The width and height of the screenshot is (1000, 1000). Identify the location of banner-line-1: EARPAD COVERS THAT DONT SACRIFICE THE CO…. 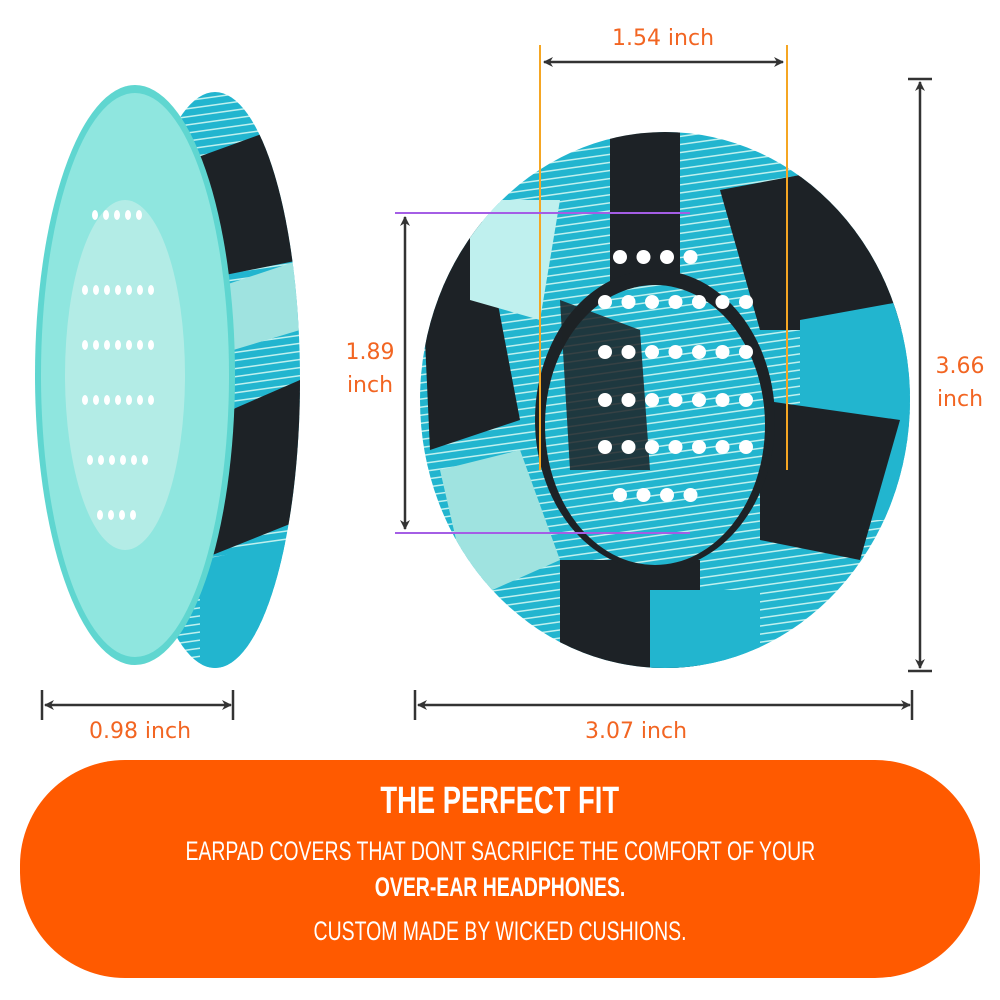
(500, 851).